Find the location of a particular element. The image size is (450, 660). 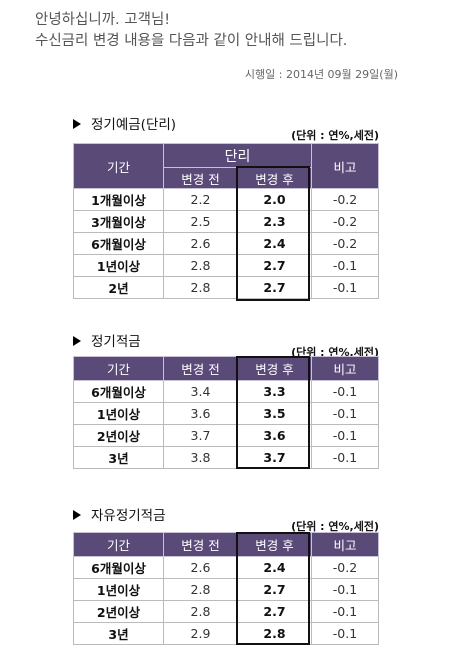

greeting-line-2: 수신금리 변경 내용을 다음과 같이 안내해 드립니다. is located at coordinates (191, 41).